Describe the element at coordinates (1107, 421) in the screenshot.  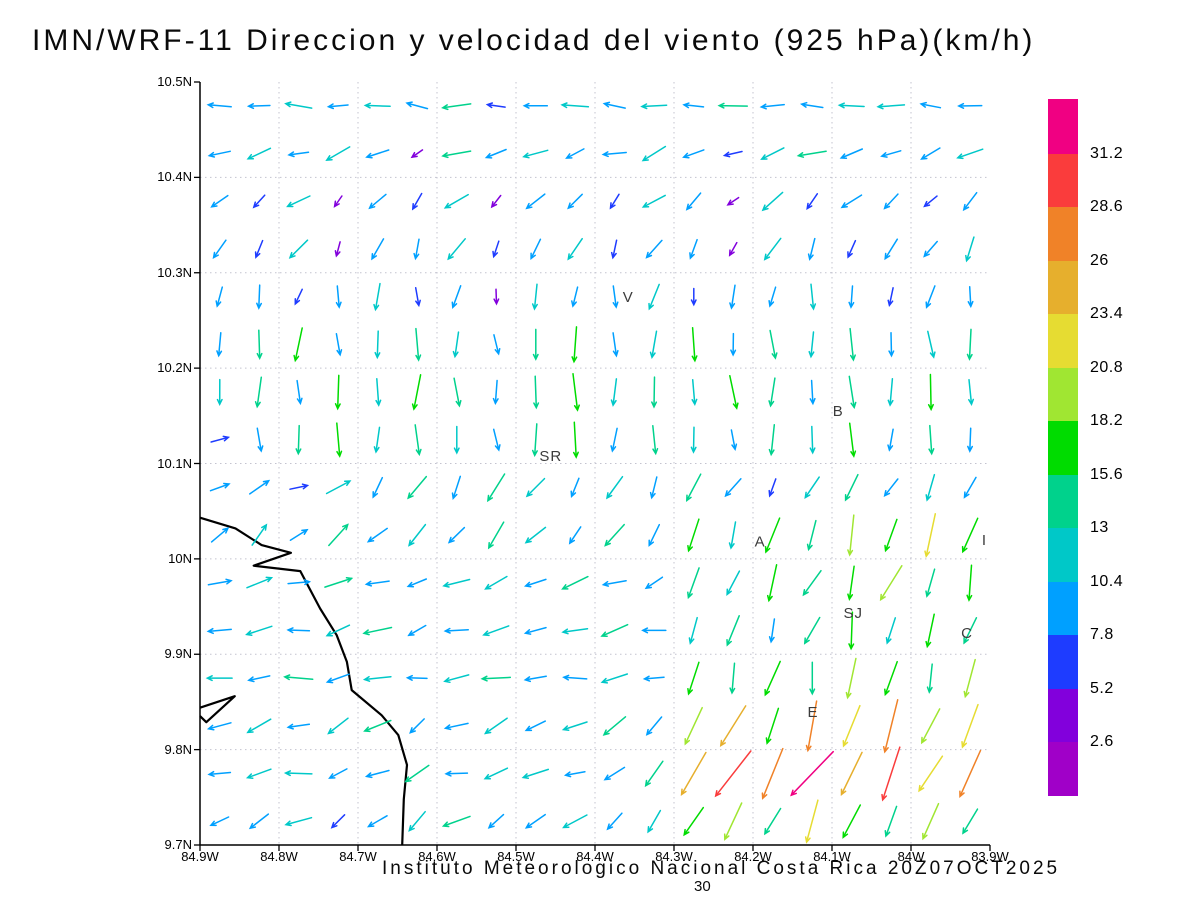
I see `colorbar-tick-label: 18.2` at that location.